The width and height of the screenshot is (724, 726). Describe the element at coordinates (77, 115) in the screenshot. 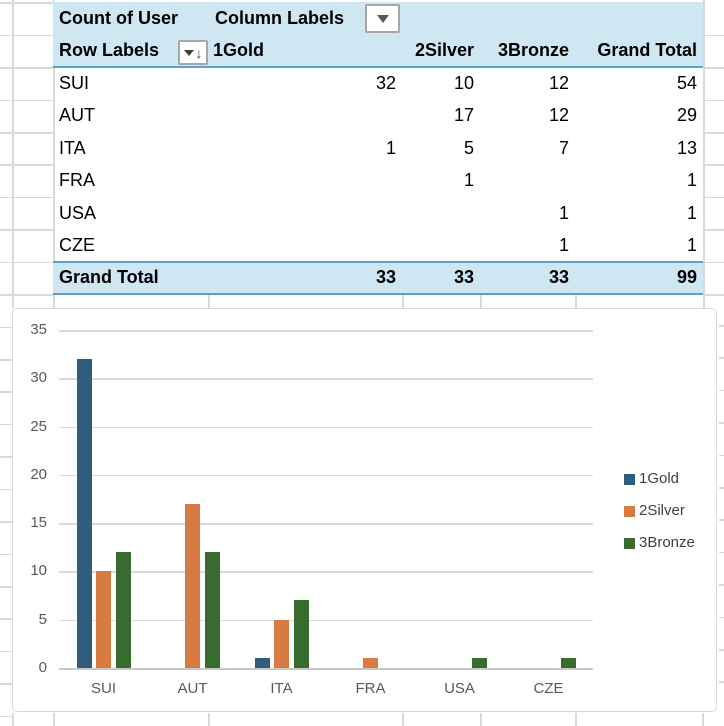

I see `pivot-row-label-AUT: AUT` at that location.